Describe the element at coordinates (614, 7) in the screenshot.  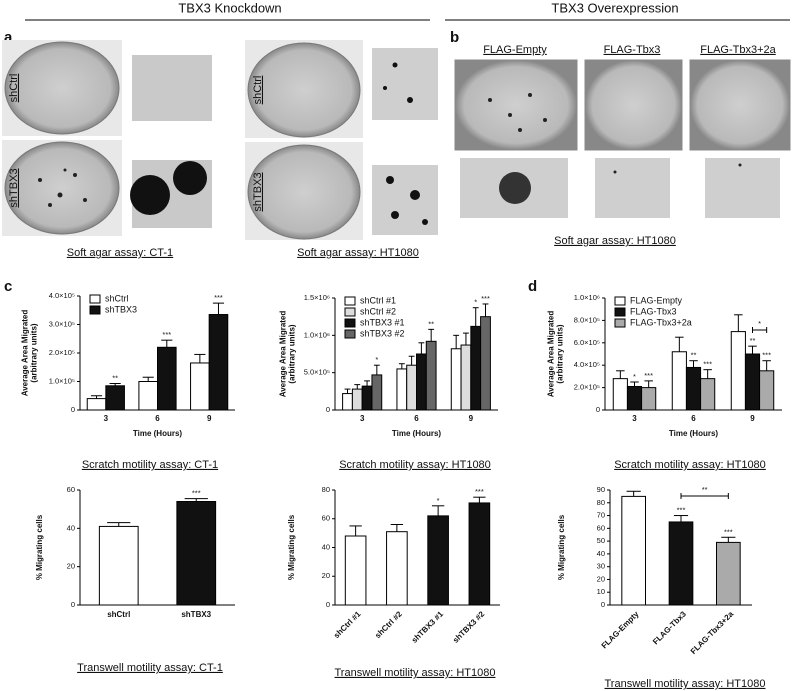
I see `header: TBX3 Overexpression` at that location.